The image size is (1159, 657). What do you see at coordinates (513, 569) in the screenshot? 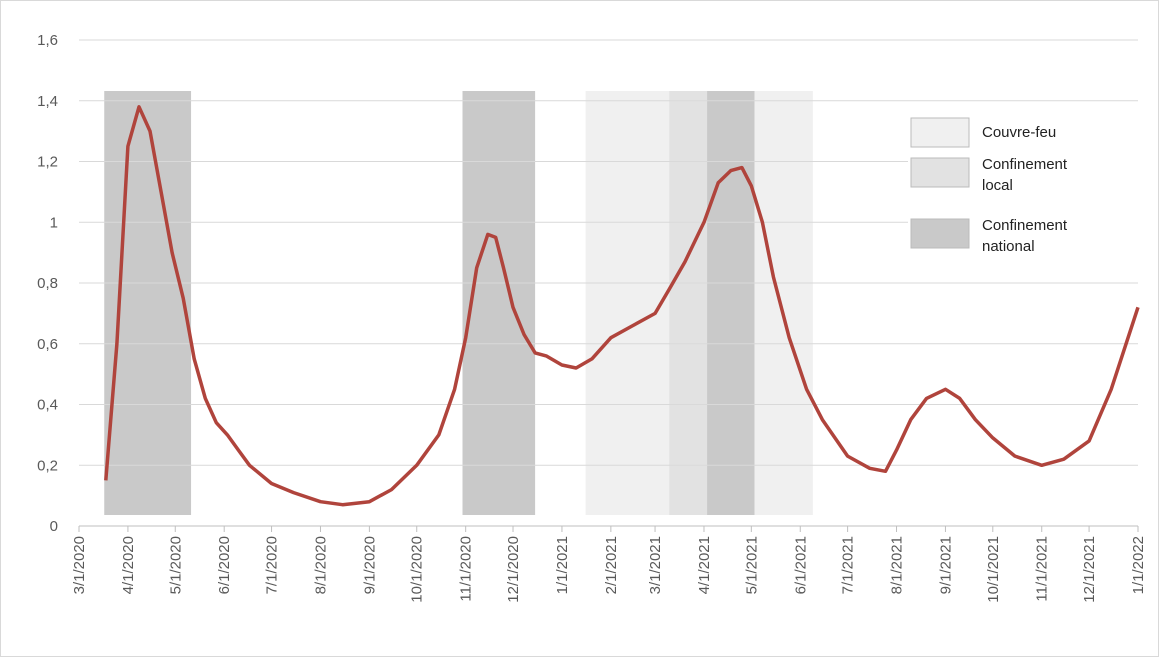
I see `x-tick-label: 12/1/2020` at bounding box center [513, 569].